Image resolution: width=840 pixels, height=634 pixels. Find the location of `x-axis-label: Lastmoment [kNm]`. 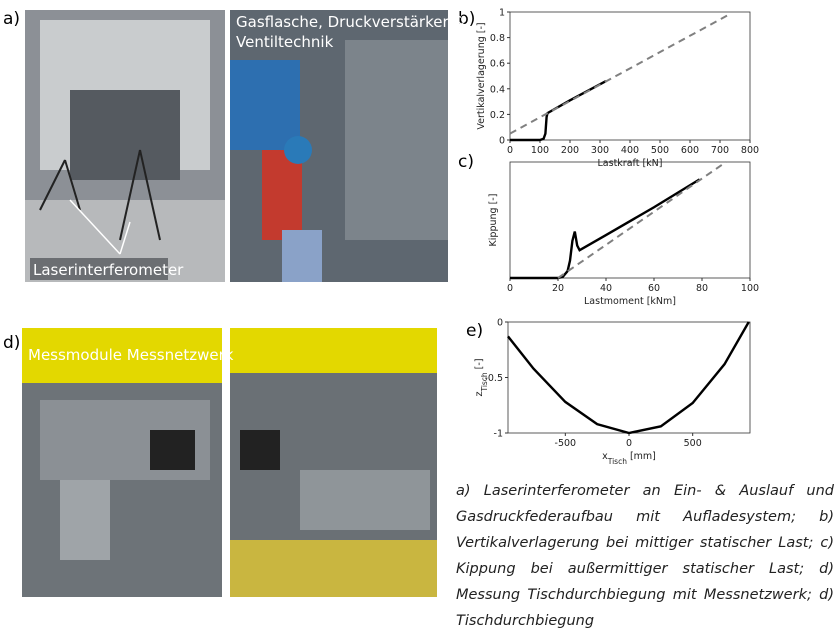

x-axis-label: Lastmoment [kNm] is located at coordinates (630, 301).